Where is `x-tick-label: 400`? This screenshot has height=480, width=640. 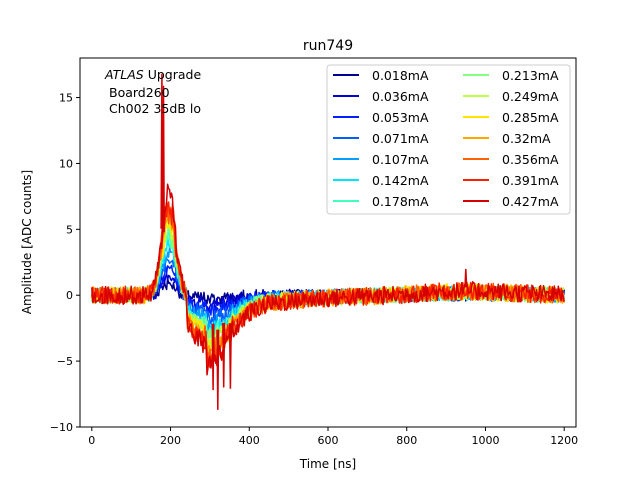
x-tick-label: 400 is located at coordinates (249, 440).